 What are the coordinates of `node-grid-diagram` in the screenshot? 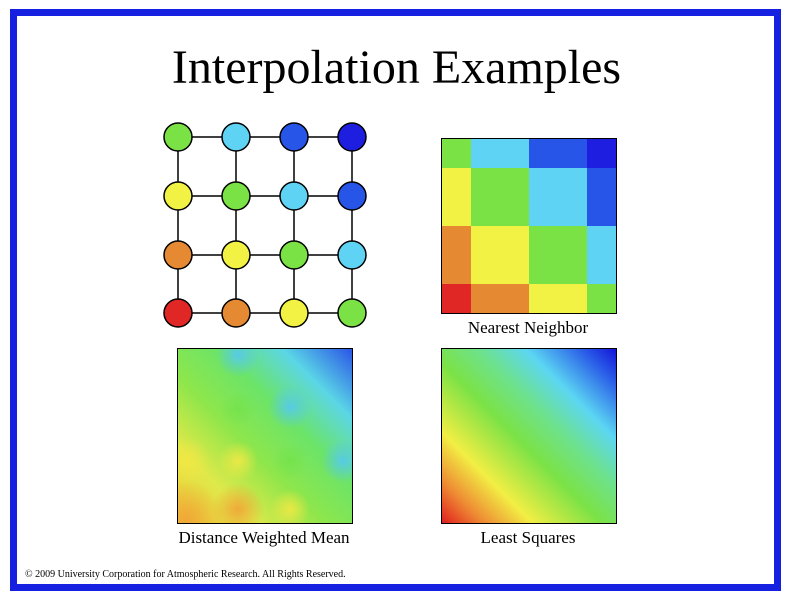 It's located at (265, 225).